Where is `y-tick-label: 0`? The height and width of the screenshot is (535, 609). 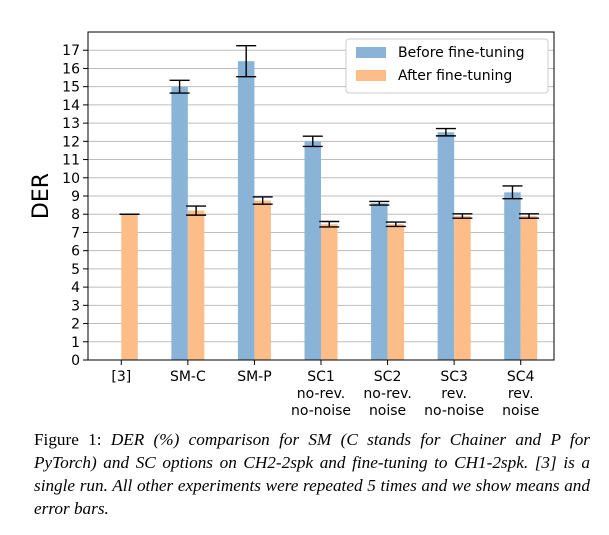 y-tick-label: 0 is located at coordinates (75, 361).